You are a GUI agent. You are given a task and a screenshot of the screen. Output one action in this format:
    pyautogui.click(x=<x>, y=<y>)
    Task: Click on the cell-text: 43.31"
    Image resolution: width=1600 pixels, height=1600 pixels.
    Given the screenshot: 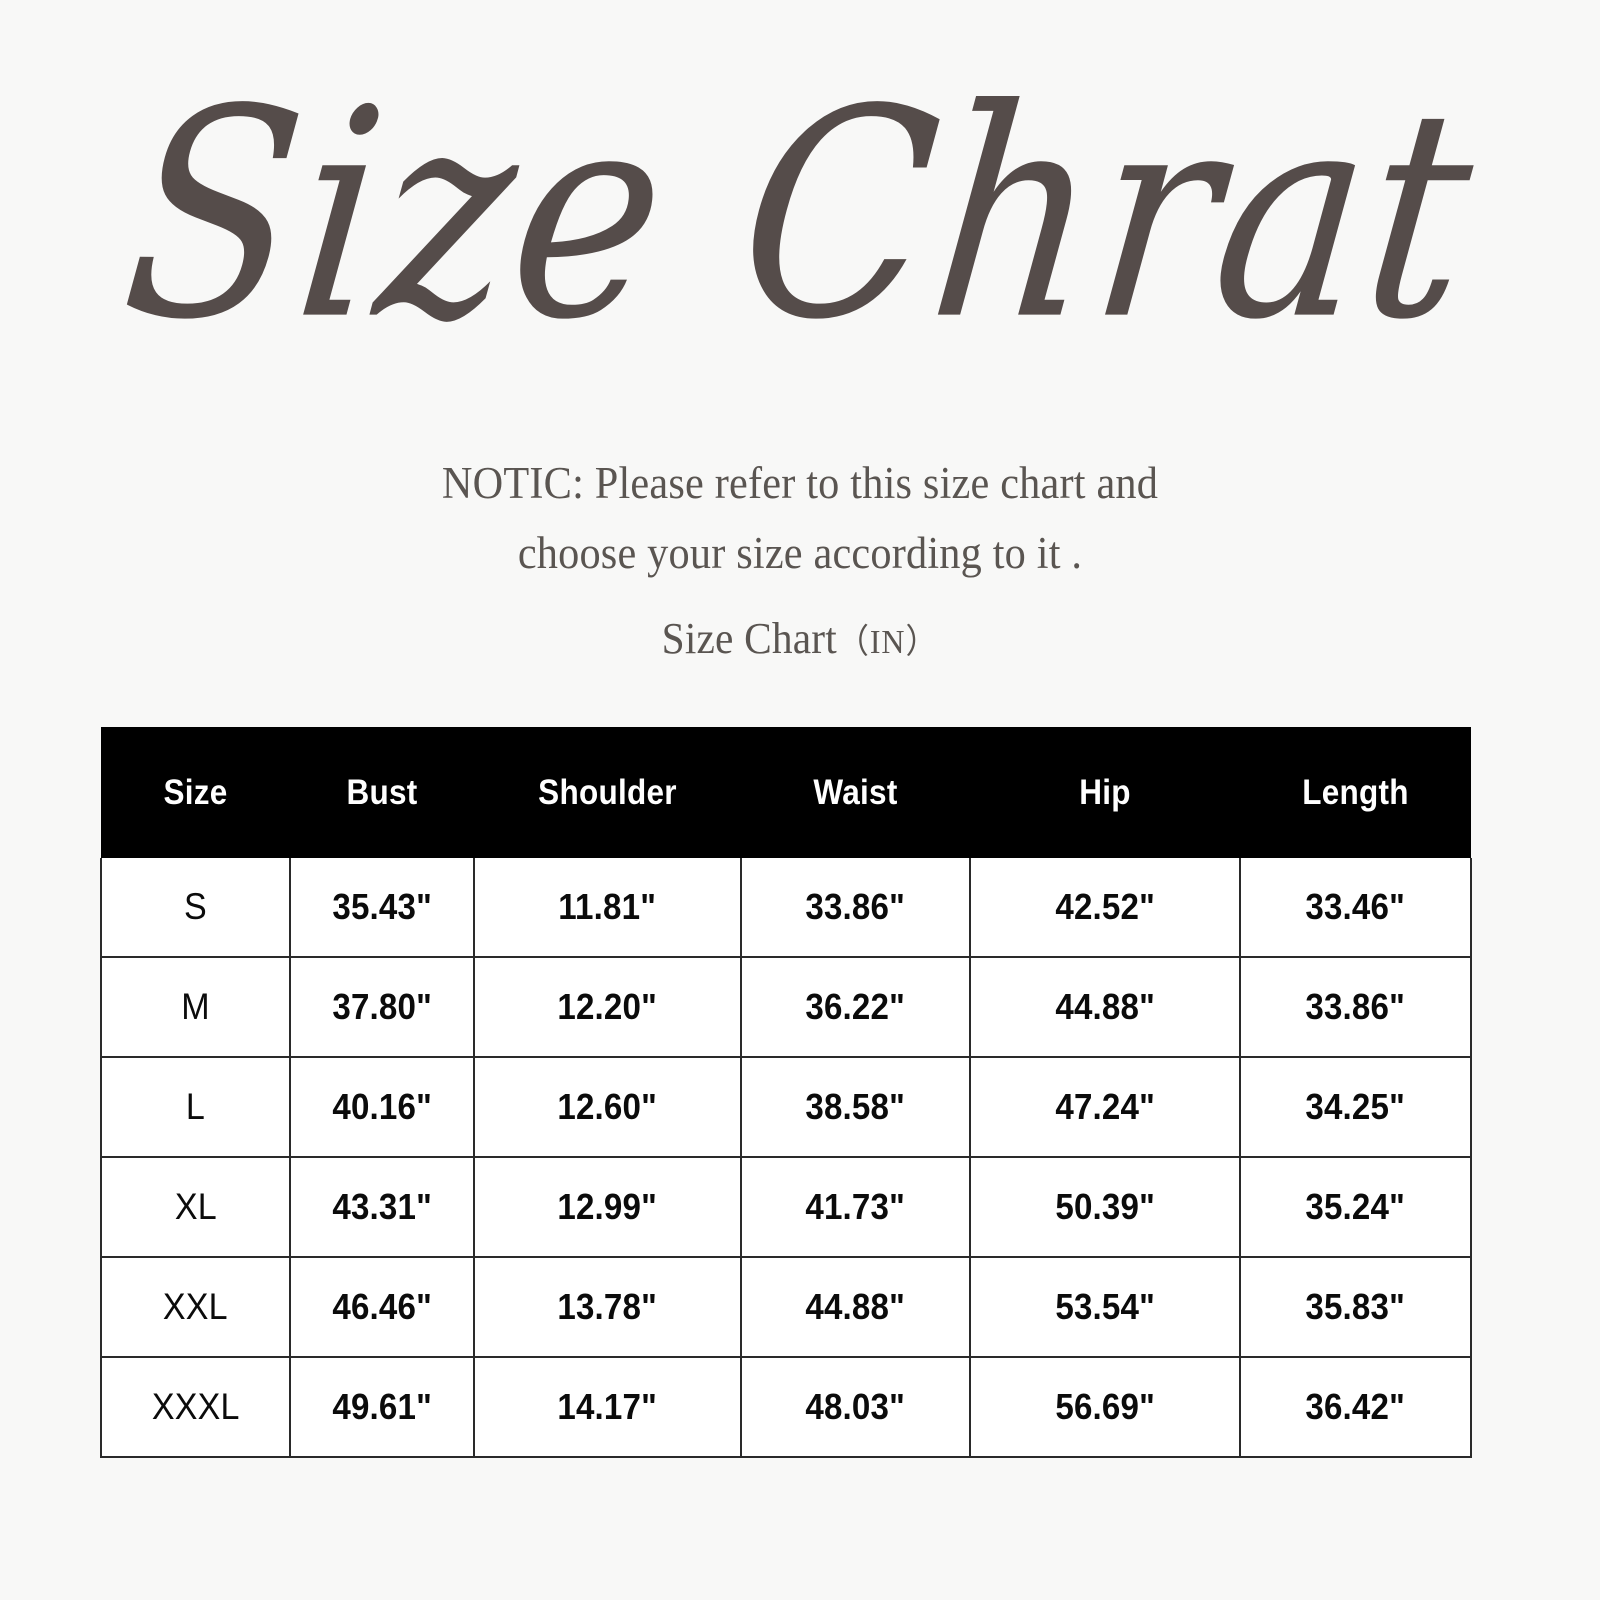 What is the action you would take?
    pyautogui.click(x=382, y=1206)
    